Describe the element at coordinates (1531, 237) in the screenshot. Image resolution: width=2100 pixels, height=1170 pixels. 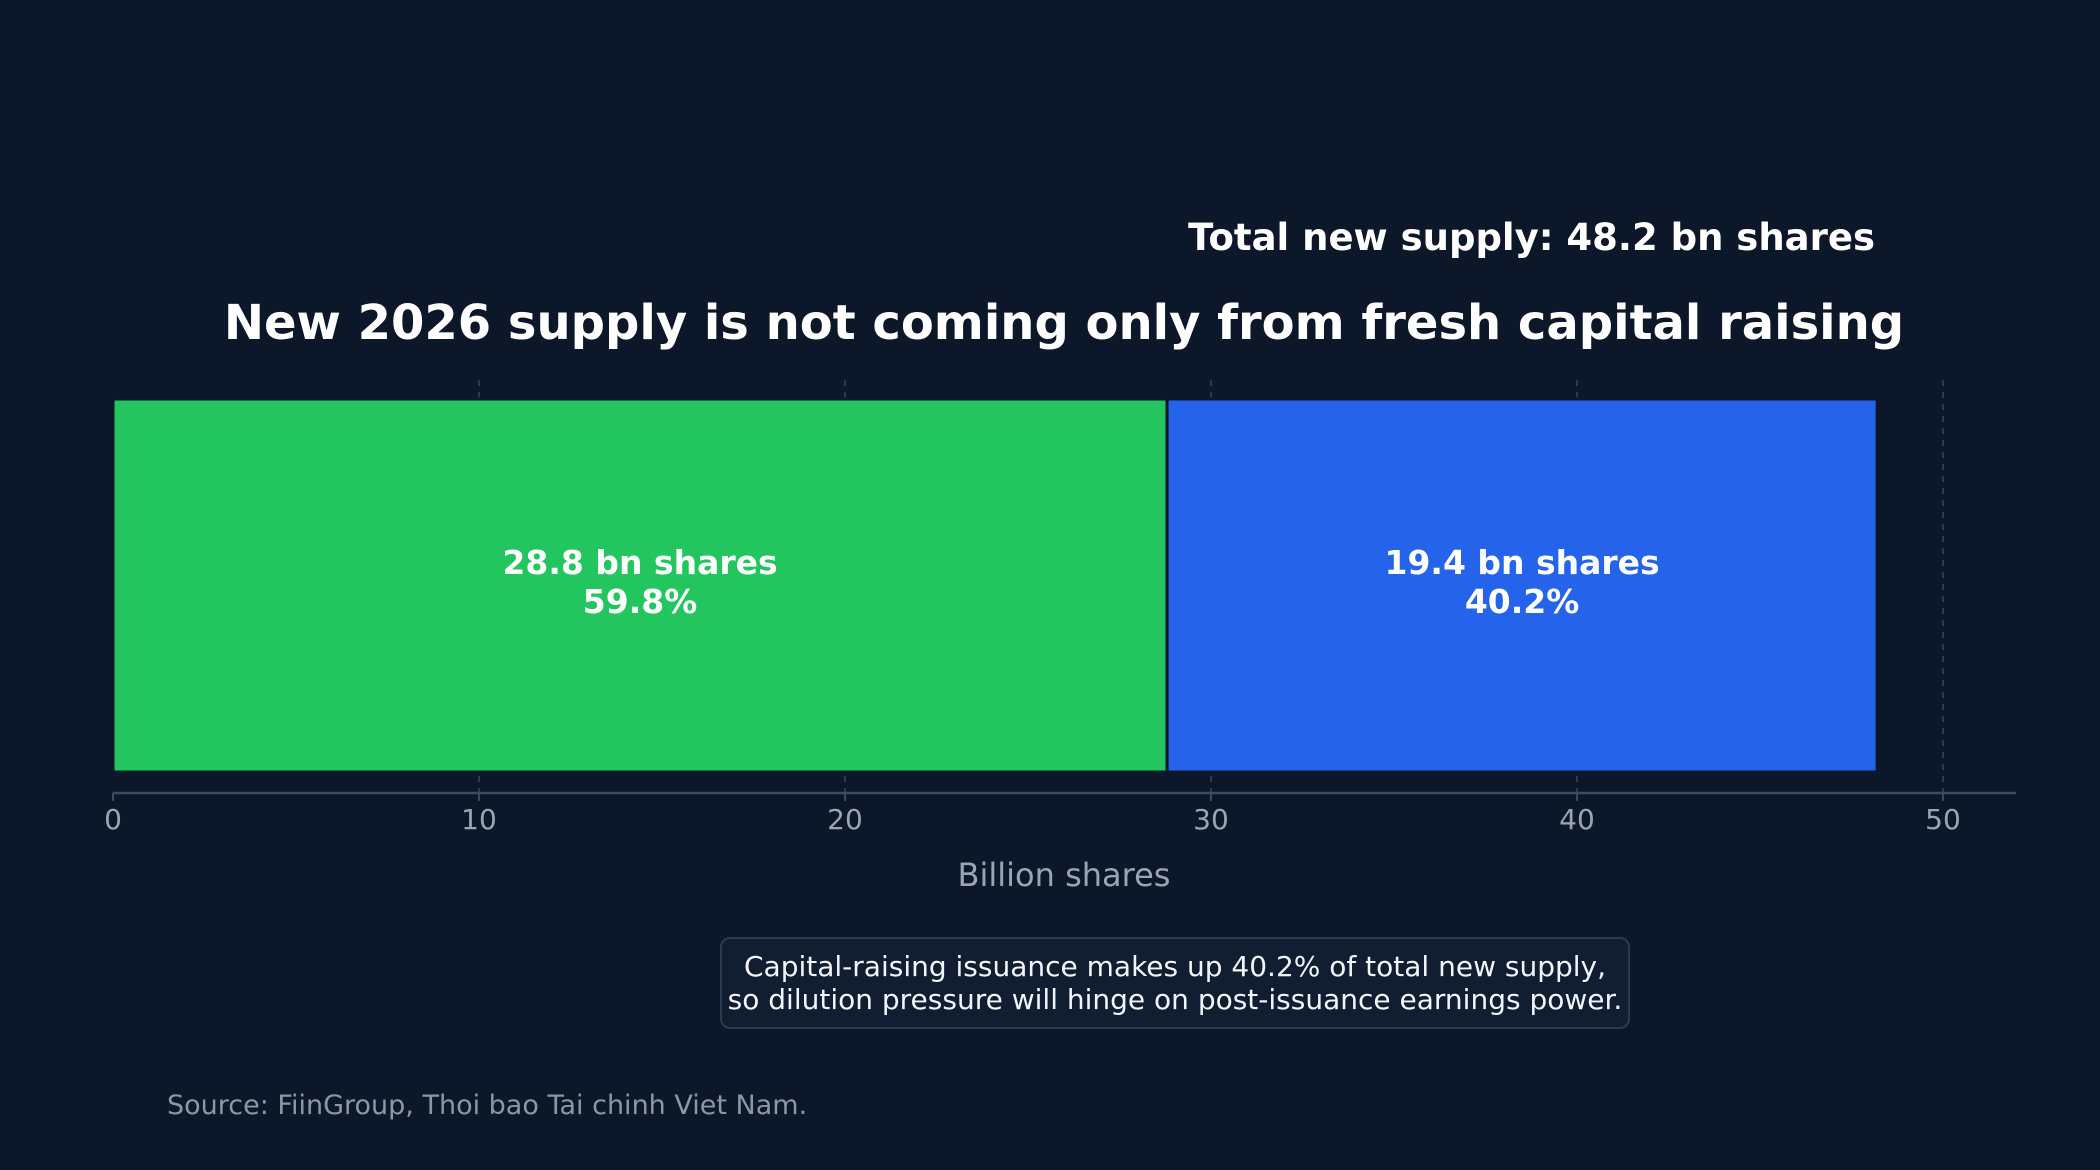
I see `total-supply-label: Total new supply: 48.2 bn shares` at that location.